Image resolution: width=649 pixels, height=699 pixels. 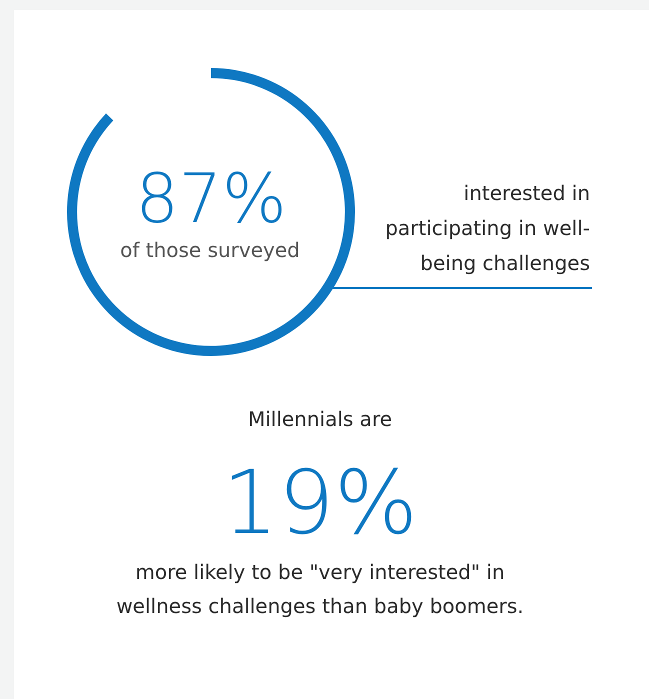 I want to click on text: more likely to be "very interested" in wellness challenges than baby boomers., so click(x=320, y=589).